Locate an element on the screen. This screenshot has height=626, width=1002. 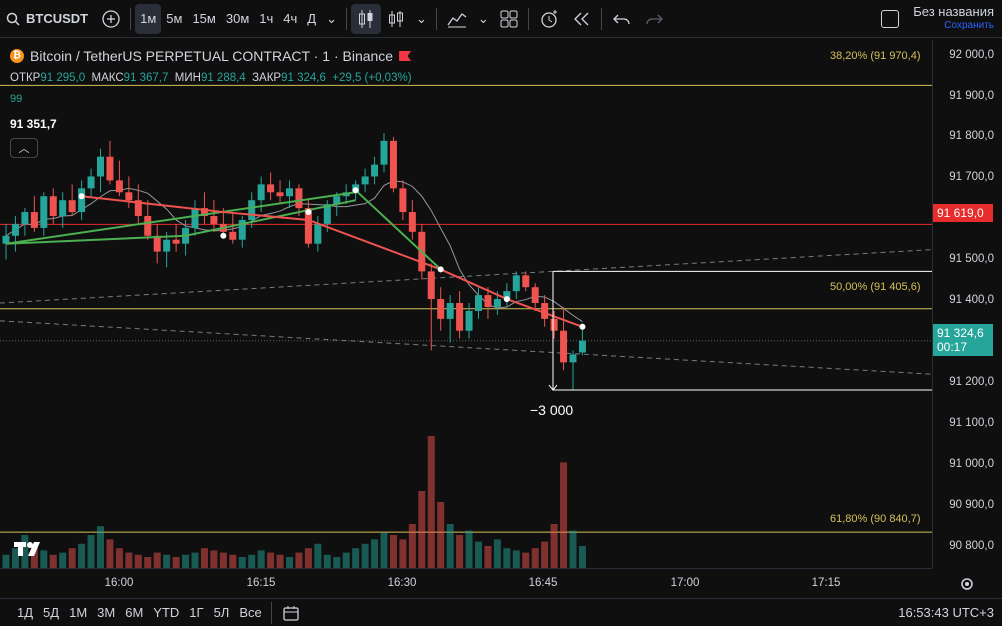
redo-button is located at coordinates (654, 19).